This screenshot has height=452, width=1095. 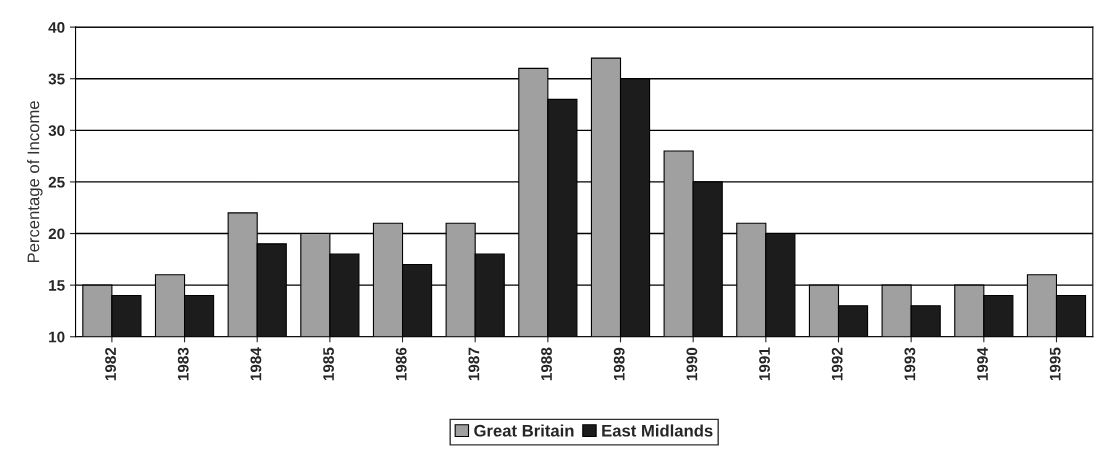 What do you see at coordinates (657, 430) in the screenshot?
I see `legend-label: East Midlands` at bounding box center [657, 430].